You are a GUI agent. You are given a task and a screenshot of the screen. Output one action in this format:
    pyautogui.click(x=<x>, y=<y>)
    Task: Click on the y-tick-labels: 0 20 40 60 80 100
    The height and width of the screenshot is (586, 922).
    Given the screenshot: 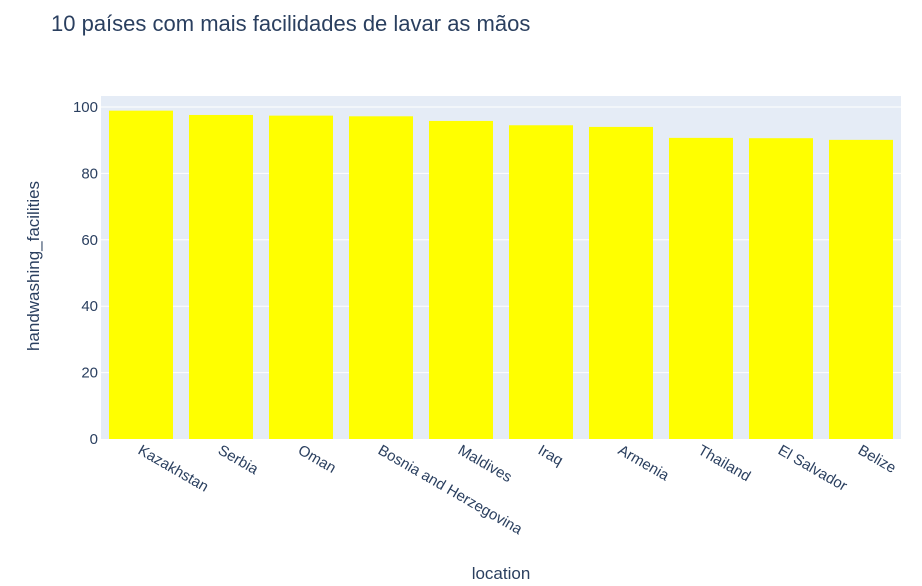 What is the action you would take?
    pyautogui.click(x=85, y=273)
    